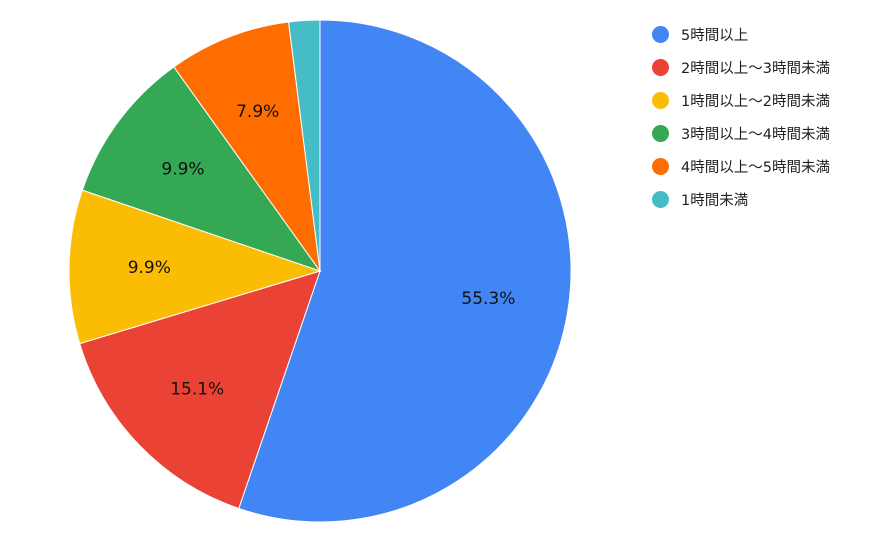  Describe the element at coordinates (488, 299) in the screenshot. I see `slice-data-label: 55.3%` at that location.